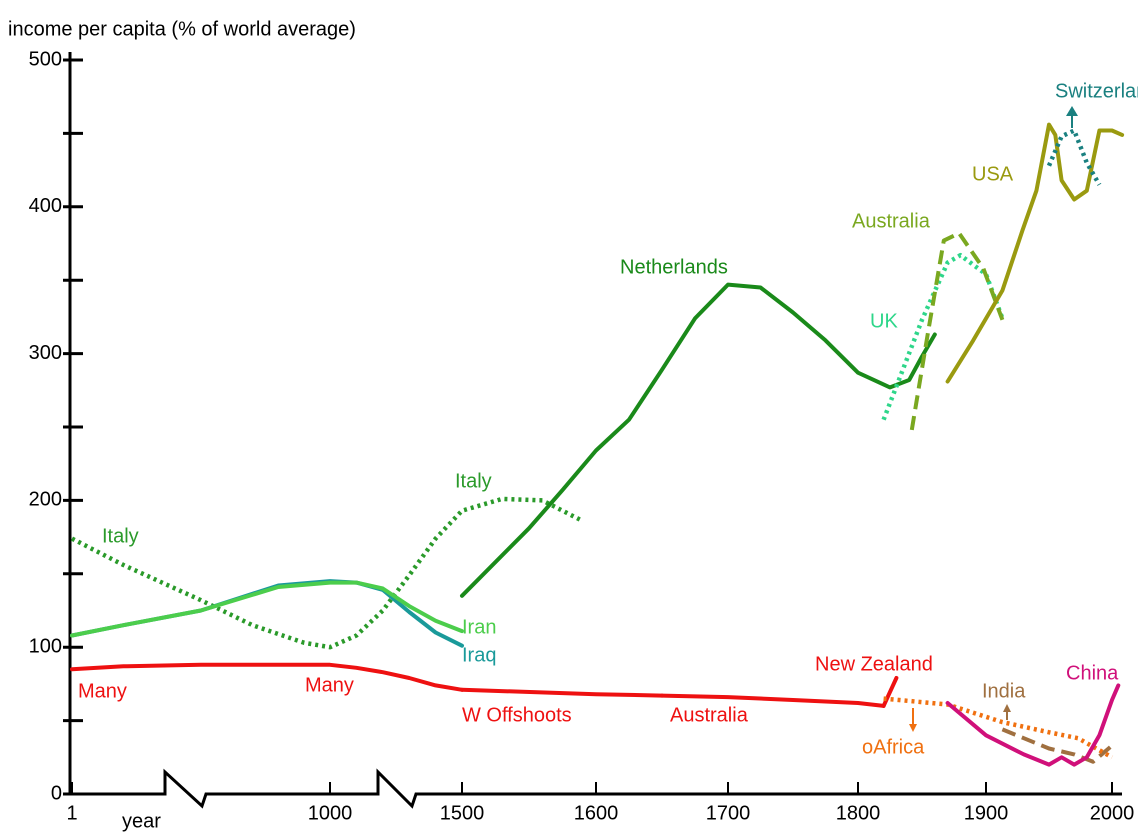  Describe the element at coordinates (993, 174) in the screenshot. I see `series-label: USA` at that location.